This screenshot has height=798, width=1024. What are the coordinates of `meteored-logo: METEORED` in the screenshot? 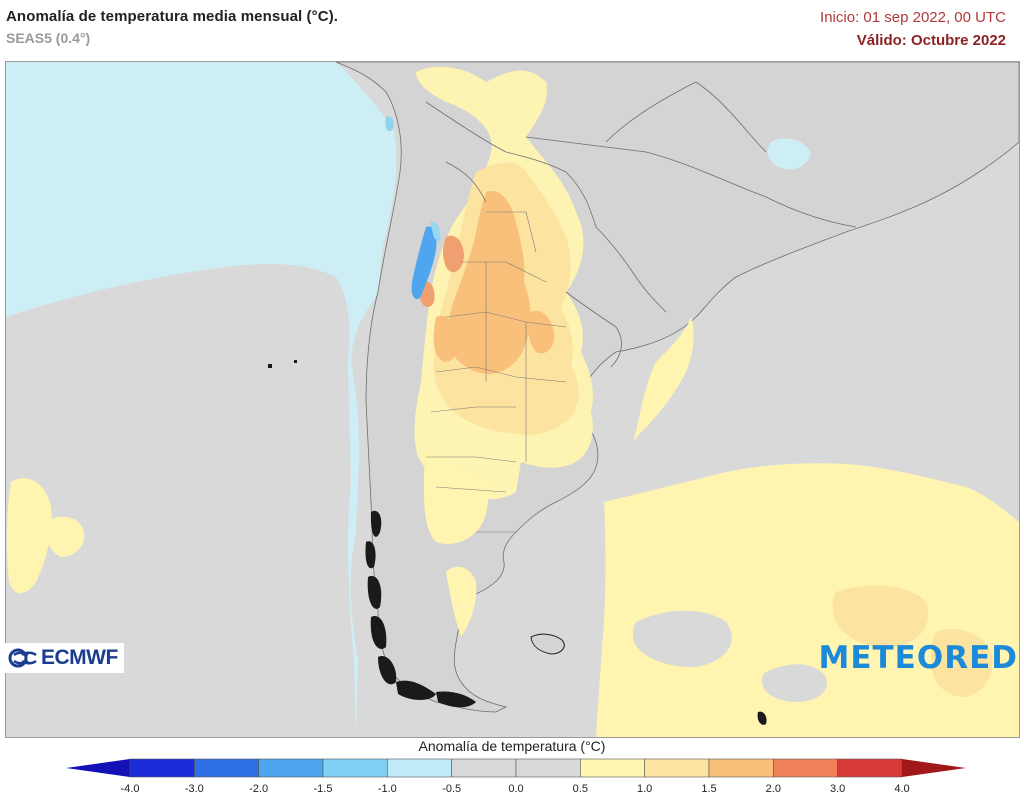 It's located at (918, 658).